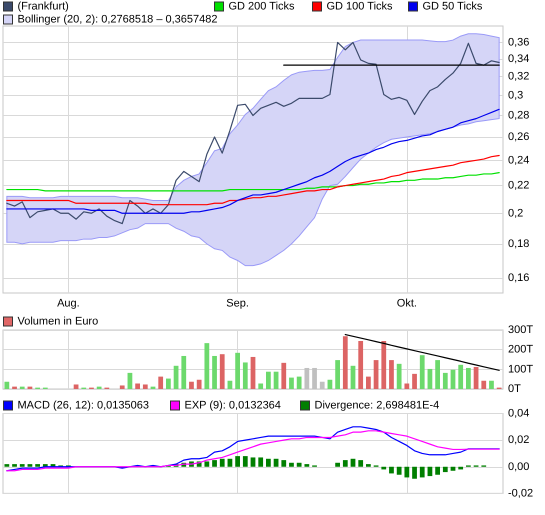  What do you see at coordinates (519, 160) in the screenshot?
I see `y-tick-label: 0,24` at bounding box center [519, 160].